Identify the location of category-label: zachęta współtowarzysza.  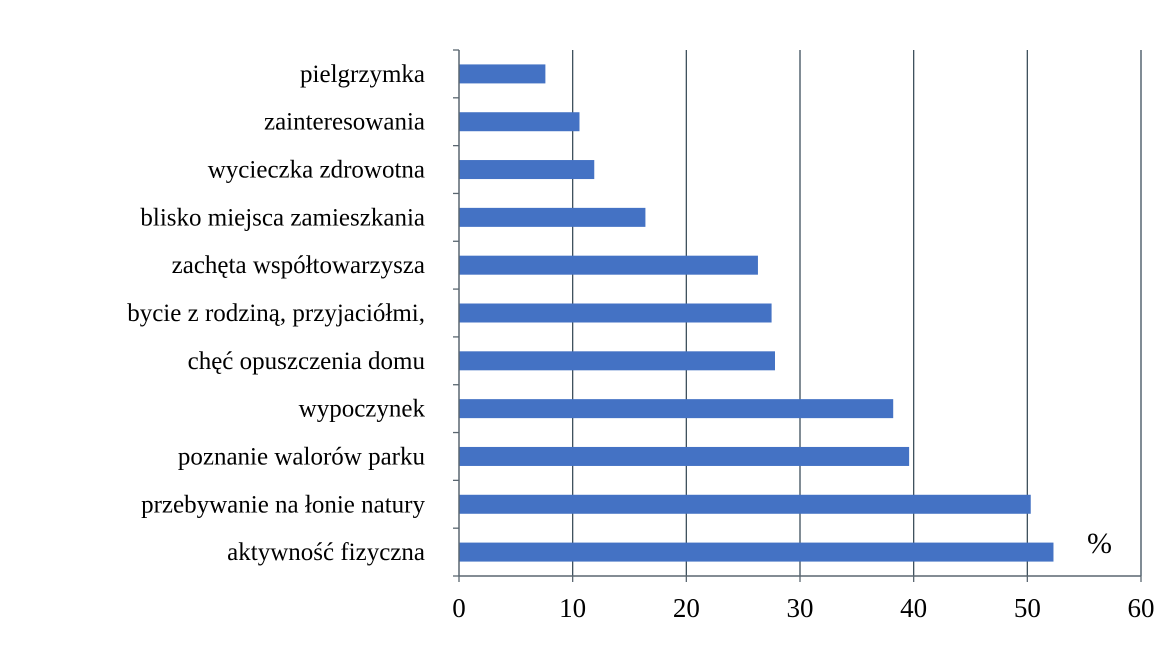
(298, 265).